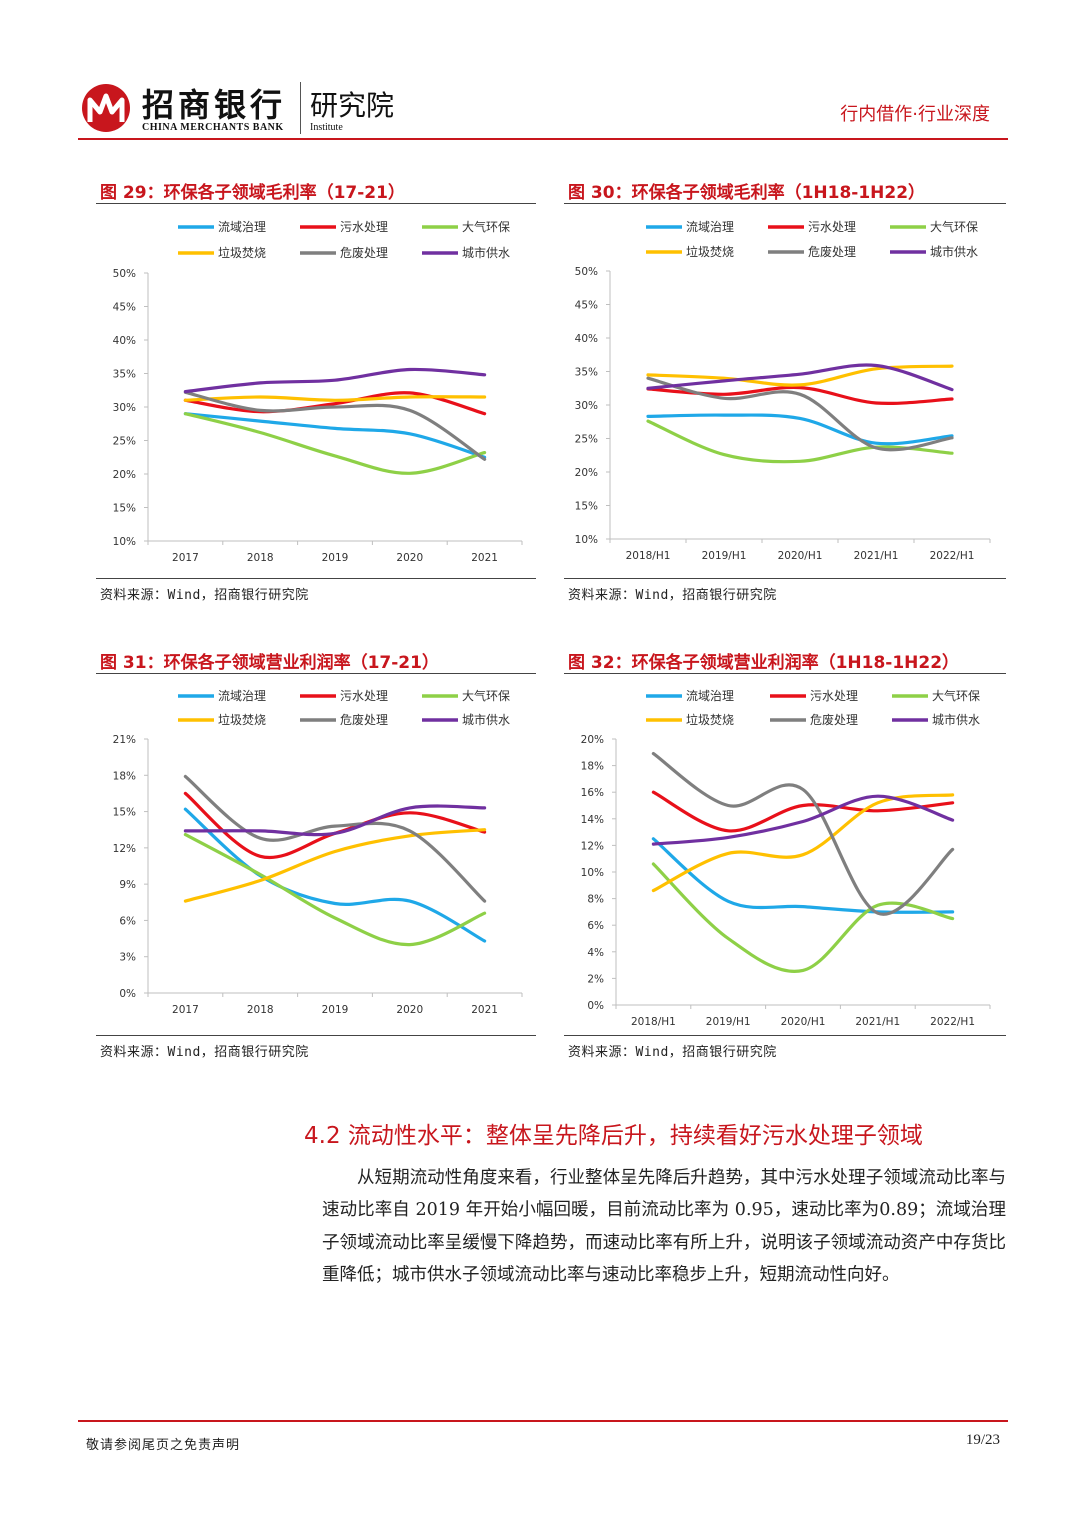  I want to click on y-tick-label: 9%, so click(127, 885).